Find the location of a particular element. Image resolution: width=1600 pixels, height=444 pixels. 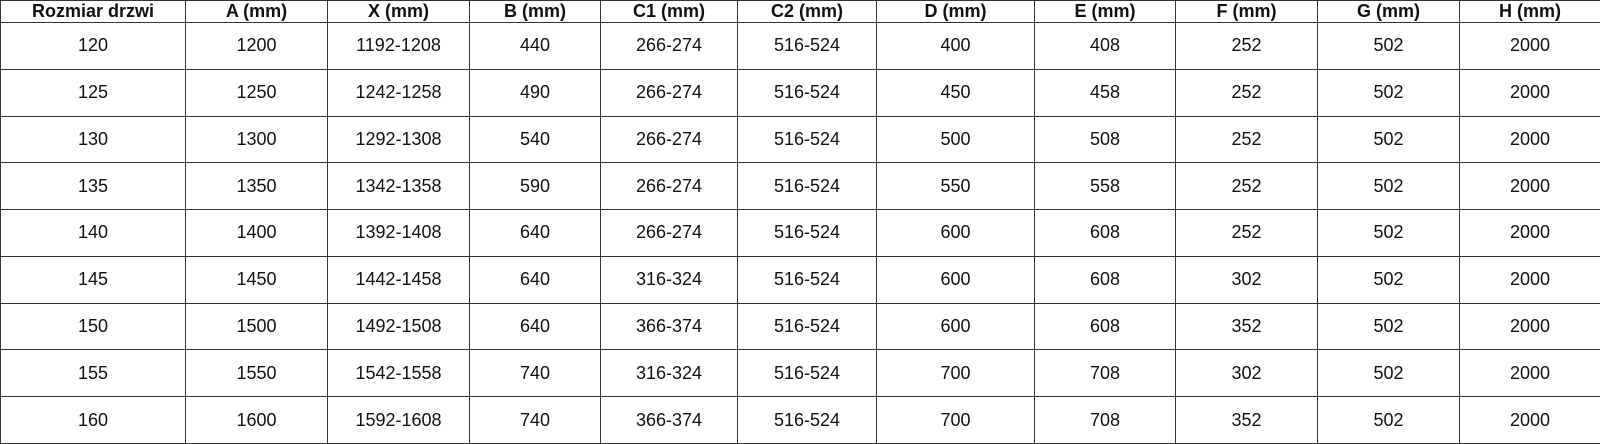

table-cell: 302 is located at coordinates (1246, 373).